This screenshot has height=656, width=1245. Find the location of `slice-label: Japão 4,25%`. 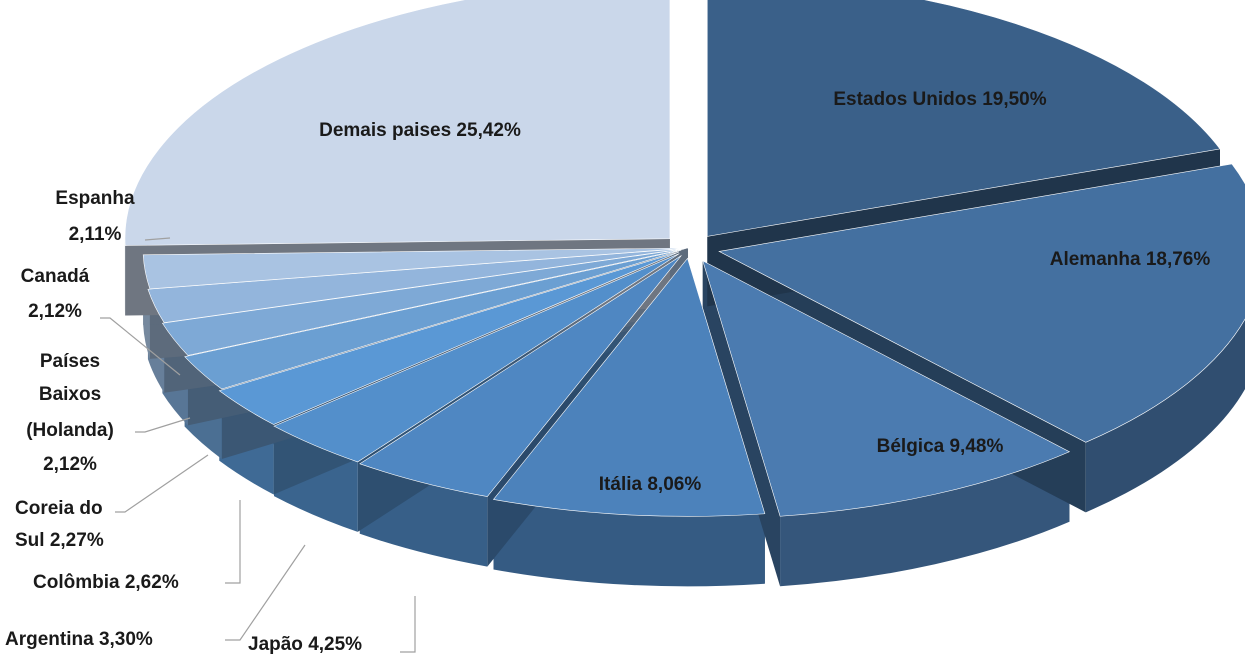

slice-label: Japão 4,25% is located at coordinates (305, 644).